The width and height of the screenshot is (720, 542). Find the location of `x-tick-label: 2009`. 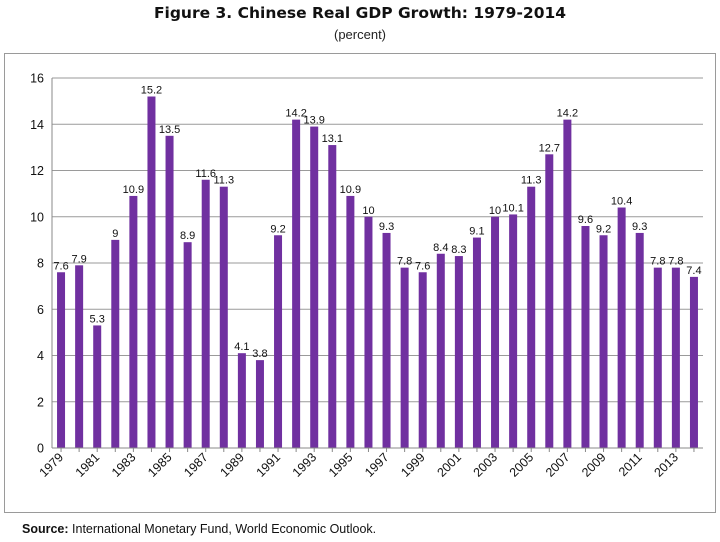

x-tick-label: 2009 is located at coordinates (594, 465).